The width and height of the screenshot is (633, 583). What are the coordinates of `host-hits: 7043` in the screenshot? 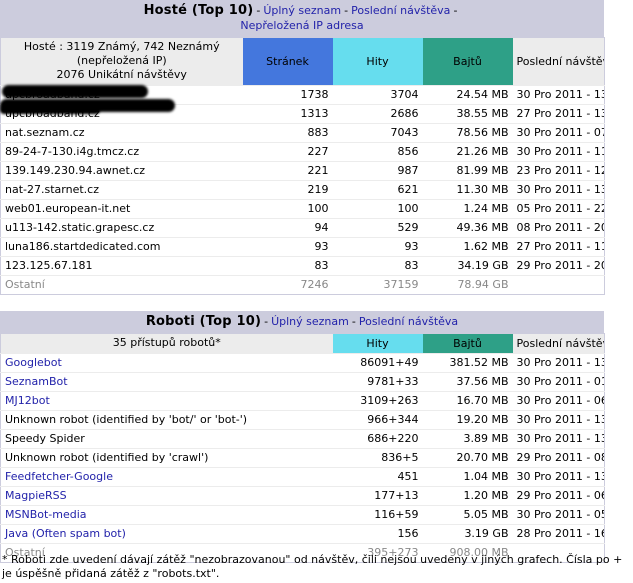 It's located at (377, 133).